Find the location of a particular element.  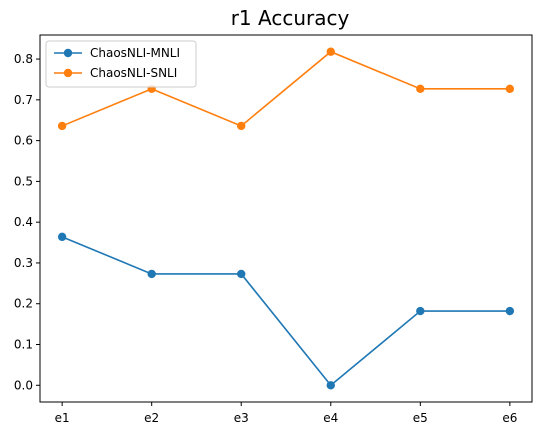

legend: ChaosNLI-MNLI ChaosNLI-SNLI is located at coordinates (121, 64).